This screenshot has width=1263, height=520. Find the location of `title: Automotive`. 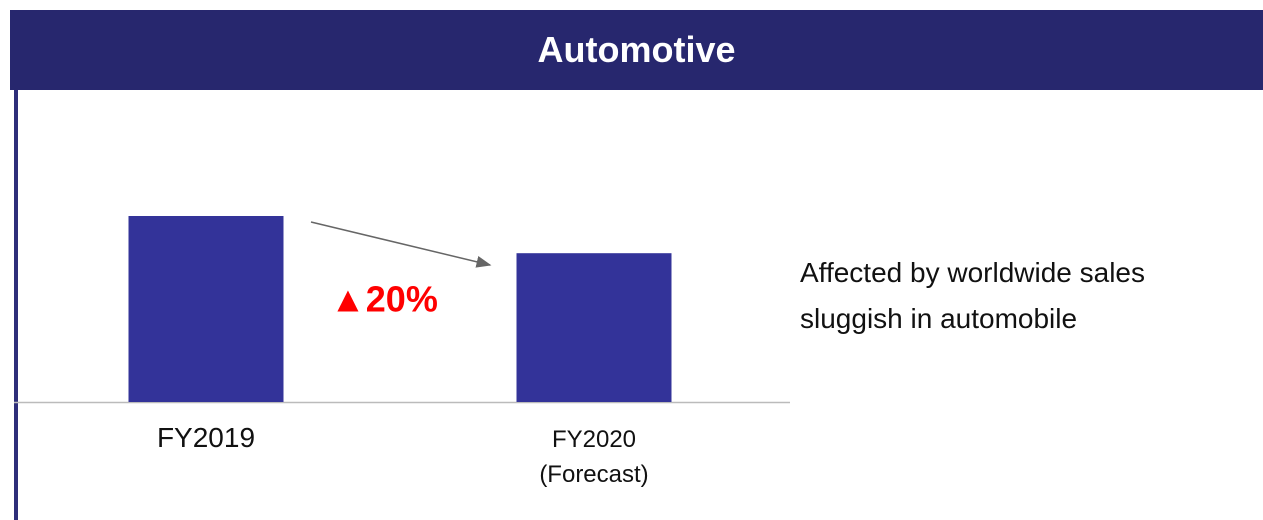

title: Automotive is located at coordinates (636, 49).